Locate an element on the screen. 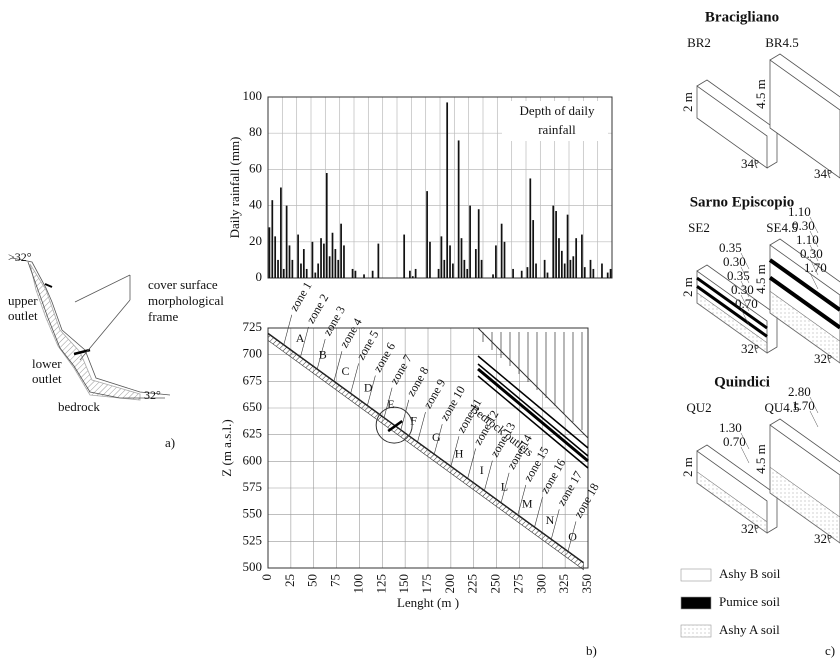 The height and width of the screenshot is (661, 840). x-tick-label: 150 is located at coordinates (403, 584).